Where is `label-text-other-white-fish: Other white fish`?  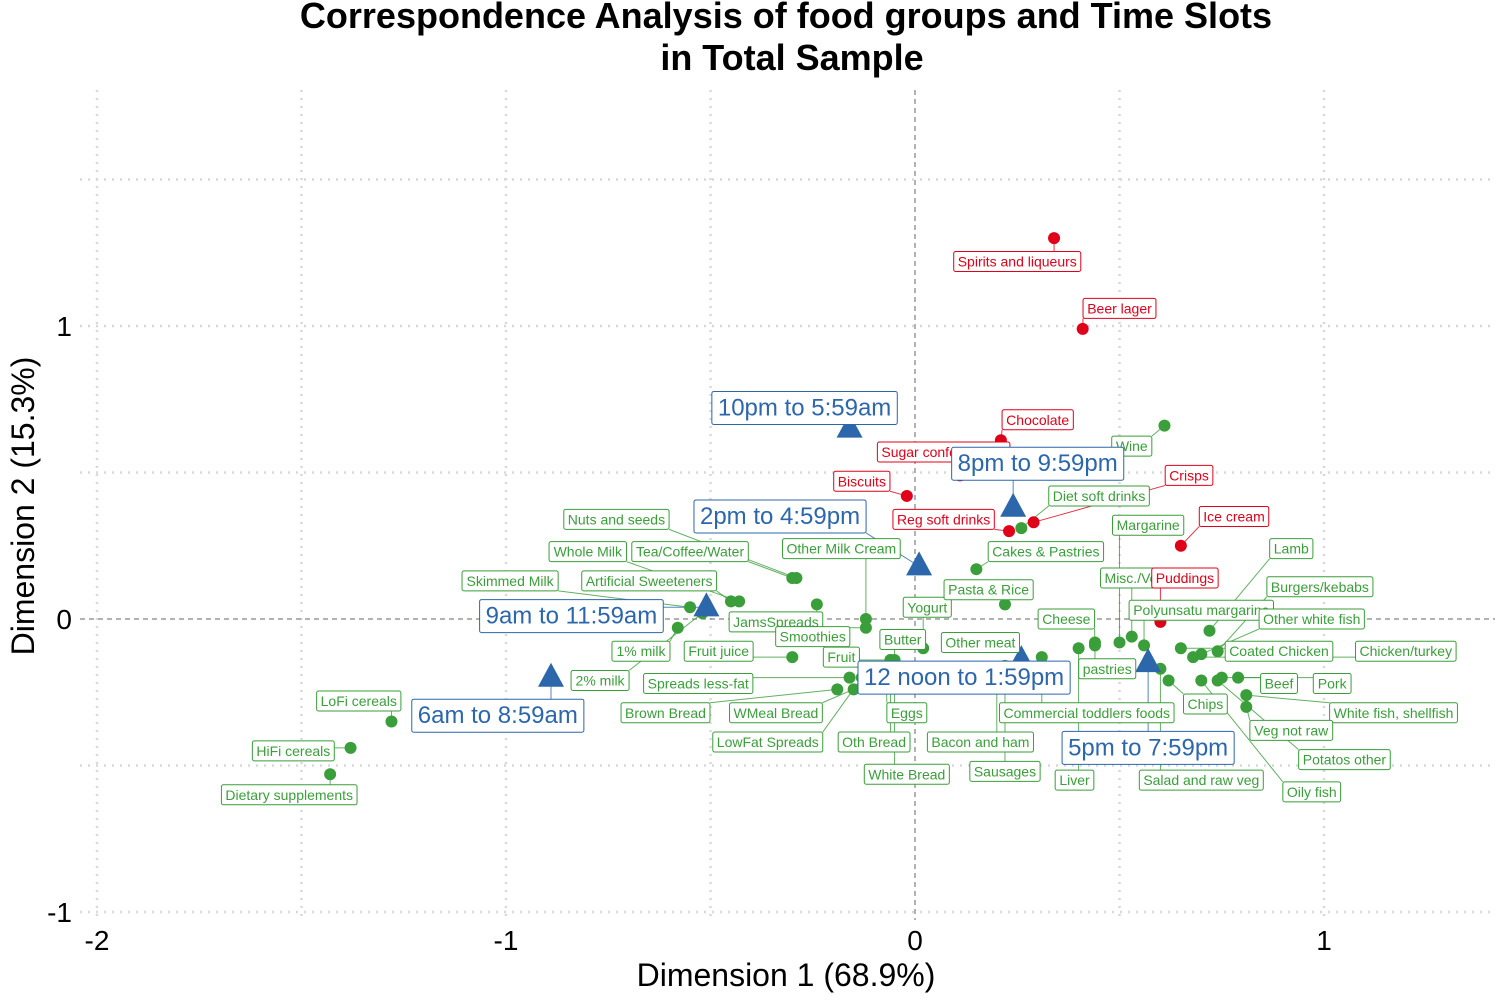
label-text-other-white-fish: Other white fish is located at coordinates (1311, 619).